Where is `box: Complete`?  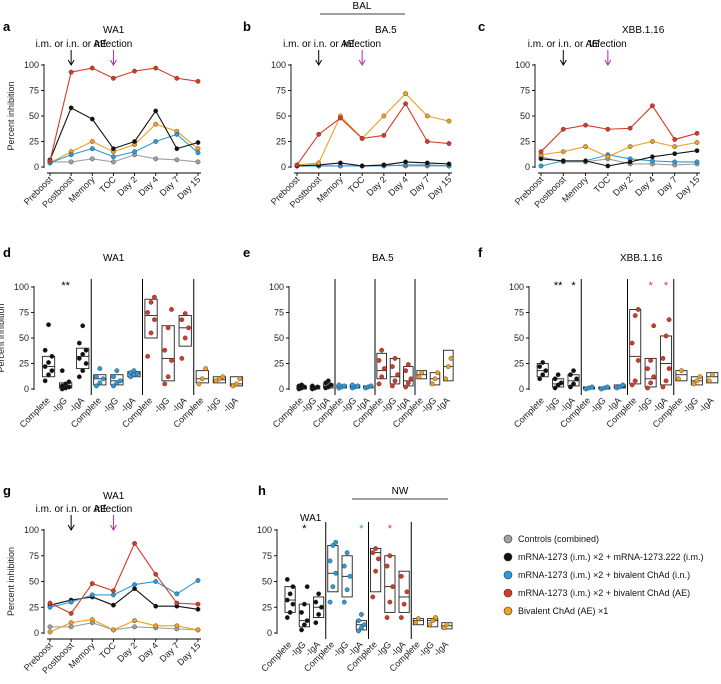
box: Complete is located at coordinates (88, 398).